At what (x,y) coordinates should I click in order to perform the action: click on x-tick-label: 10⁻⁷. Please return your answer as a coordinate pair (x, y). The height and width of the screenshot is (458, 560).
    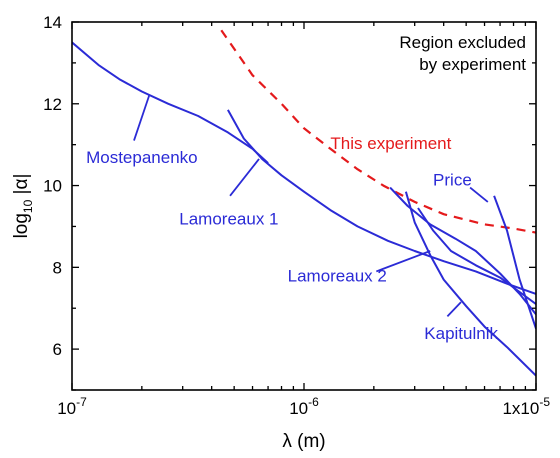
    Looking at the image, I should click on (72, 406).